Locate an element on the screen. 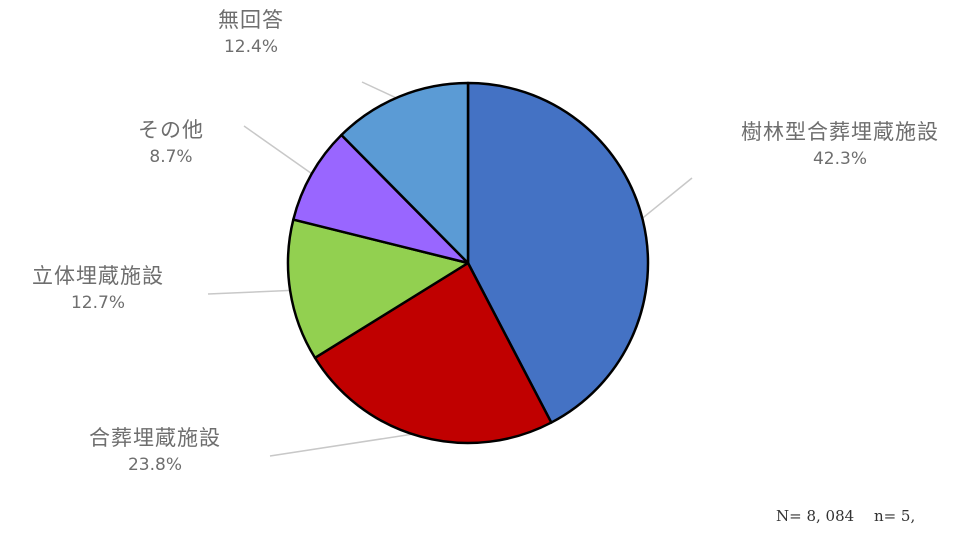 The image size is (958, 534). slice-name: 立体埋蔵施設 is located at coordinates (98, 276).